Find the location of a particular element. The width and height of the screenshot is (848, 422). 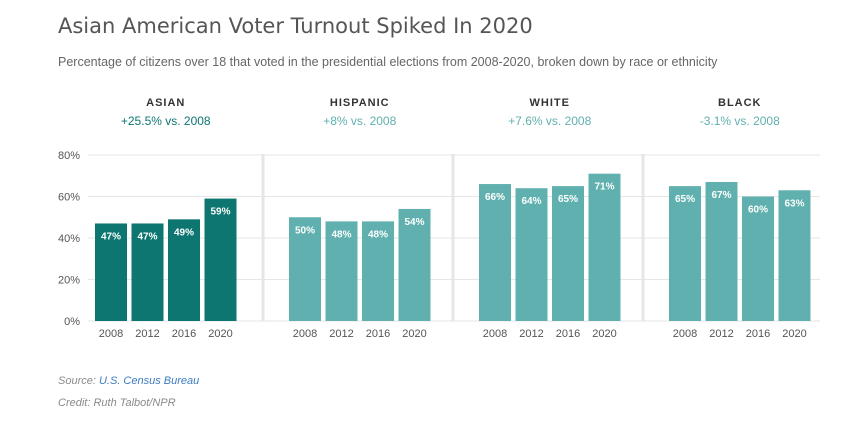

credit-line: Credit: Ruth Talbot/NPR is located at coordinates (117, 403).